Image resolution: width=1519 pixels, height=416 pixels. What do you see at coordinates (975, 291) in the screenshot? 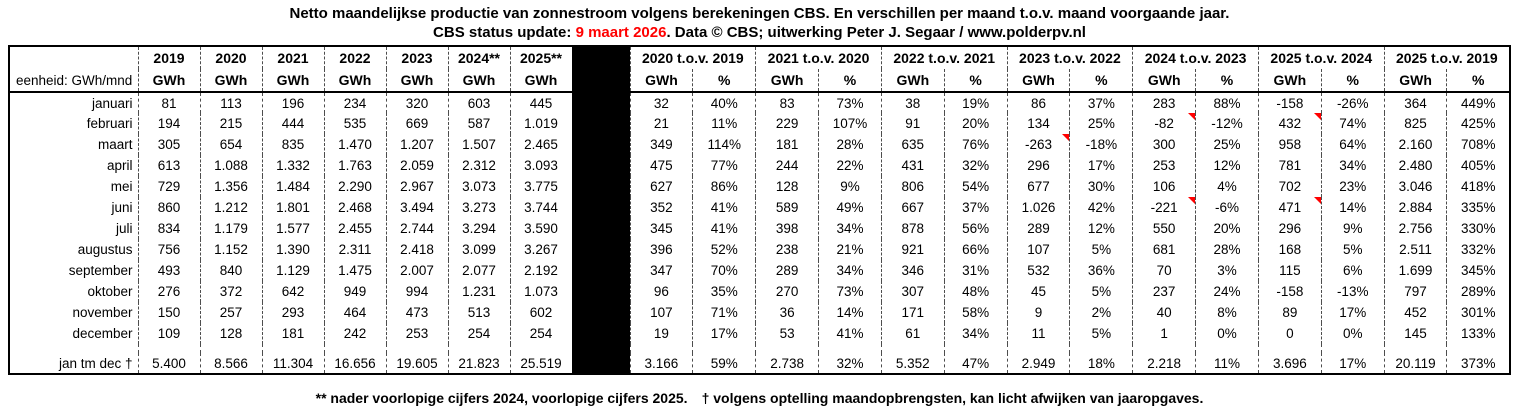
I see `diff-pct-cell: 48%` at bounding box center [975, 291].